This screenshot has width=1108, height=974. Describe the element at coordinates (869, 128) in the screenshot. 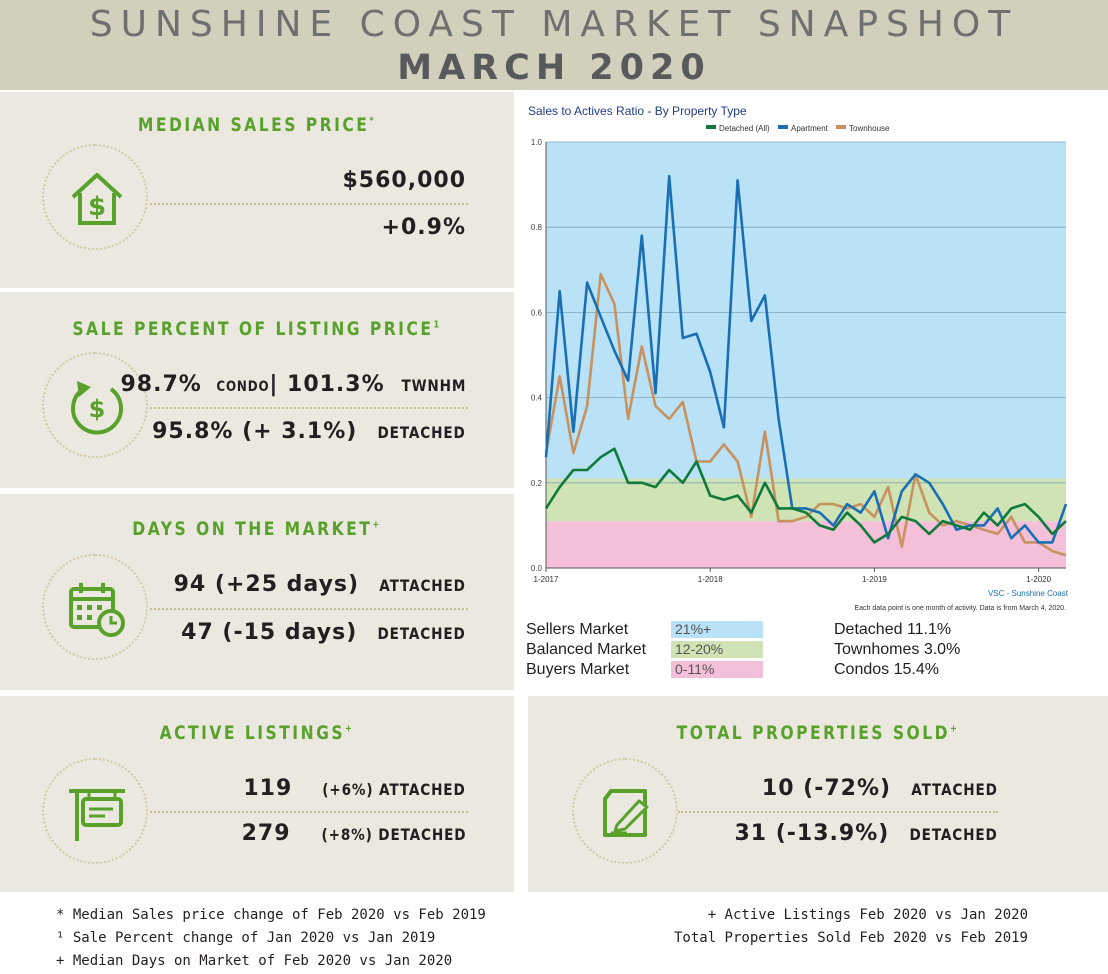

I see `legend-entry: Townhouse` at that location.